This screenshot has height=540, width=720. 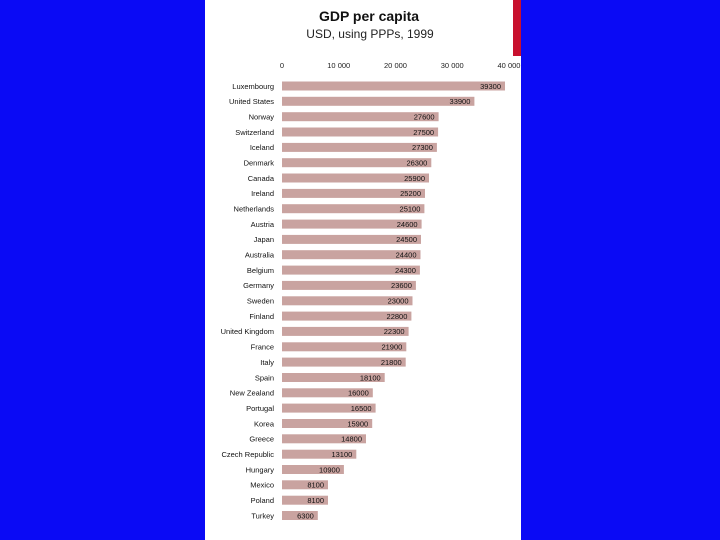 What do you see at coordinates (452, 65) in the screenshot?
I see `x-tick-label: 30 000` at bounding box center [452, 65].